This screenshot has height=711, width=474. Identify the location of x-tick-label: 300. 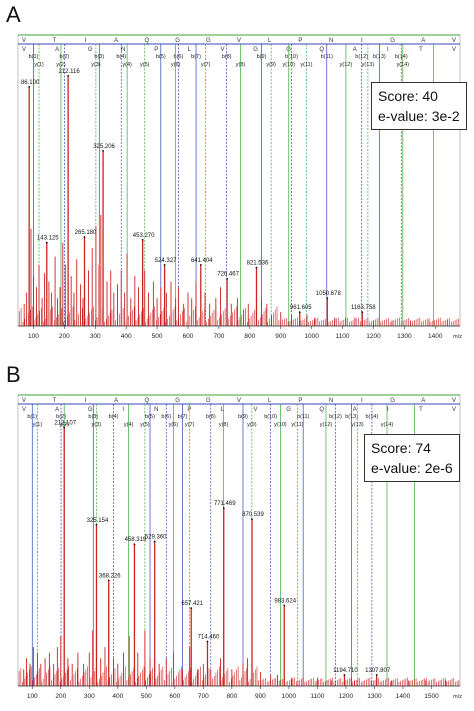
(89, 696).